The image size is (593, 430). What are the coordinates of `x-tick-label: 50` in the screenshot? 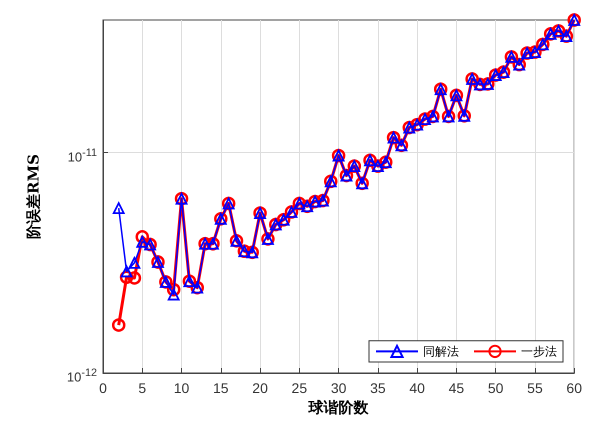 It's located at (496, 388).